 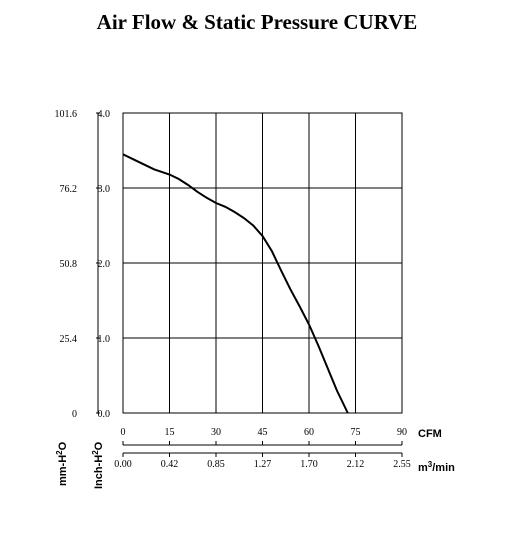 What do you see at coordinates (257, 22) in the screenshot?
I see `chart-title: Air Flow & Static Pressure CURVE` at bounding box center [257, 22].